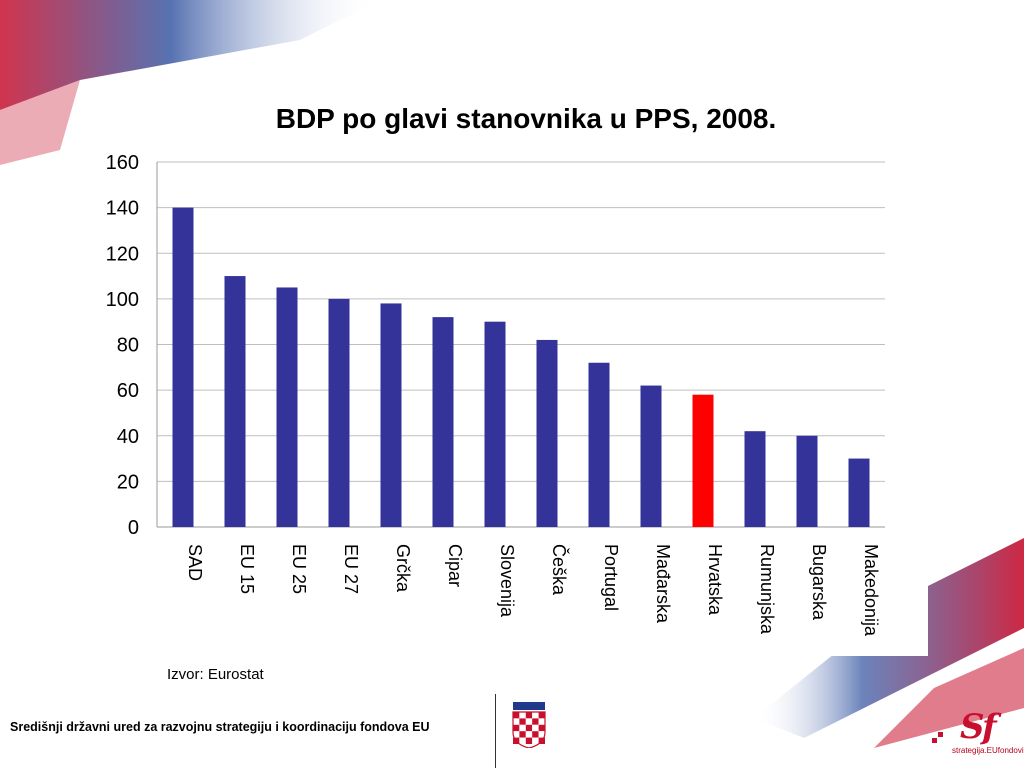 Image resolution: width=1024 pixels, height=768 pixels. I want to click on croatian-coat-of-arms-icon, so click(529, 725).